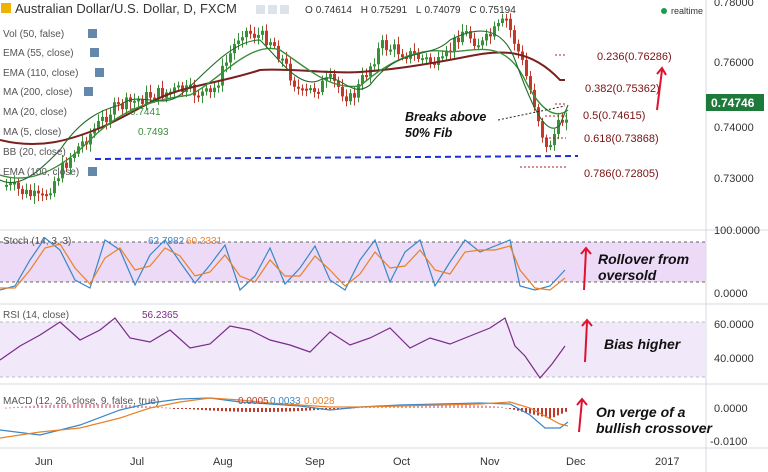  What do you see at coordinates (576, 462) in the screenshot?
I see `time-dec: Dec` at bounding box center [576, 462].